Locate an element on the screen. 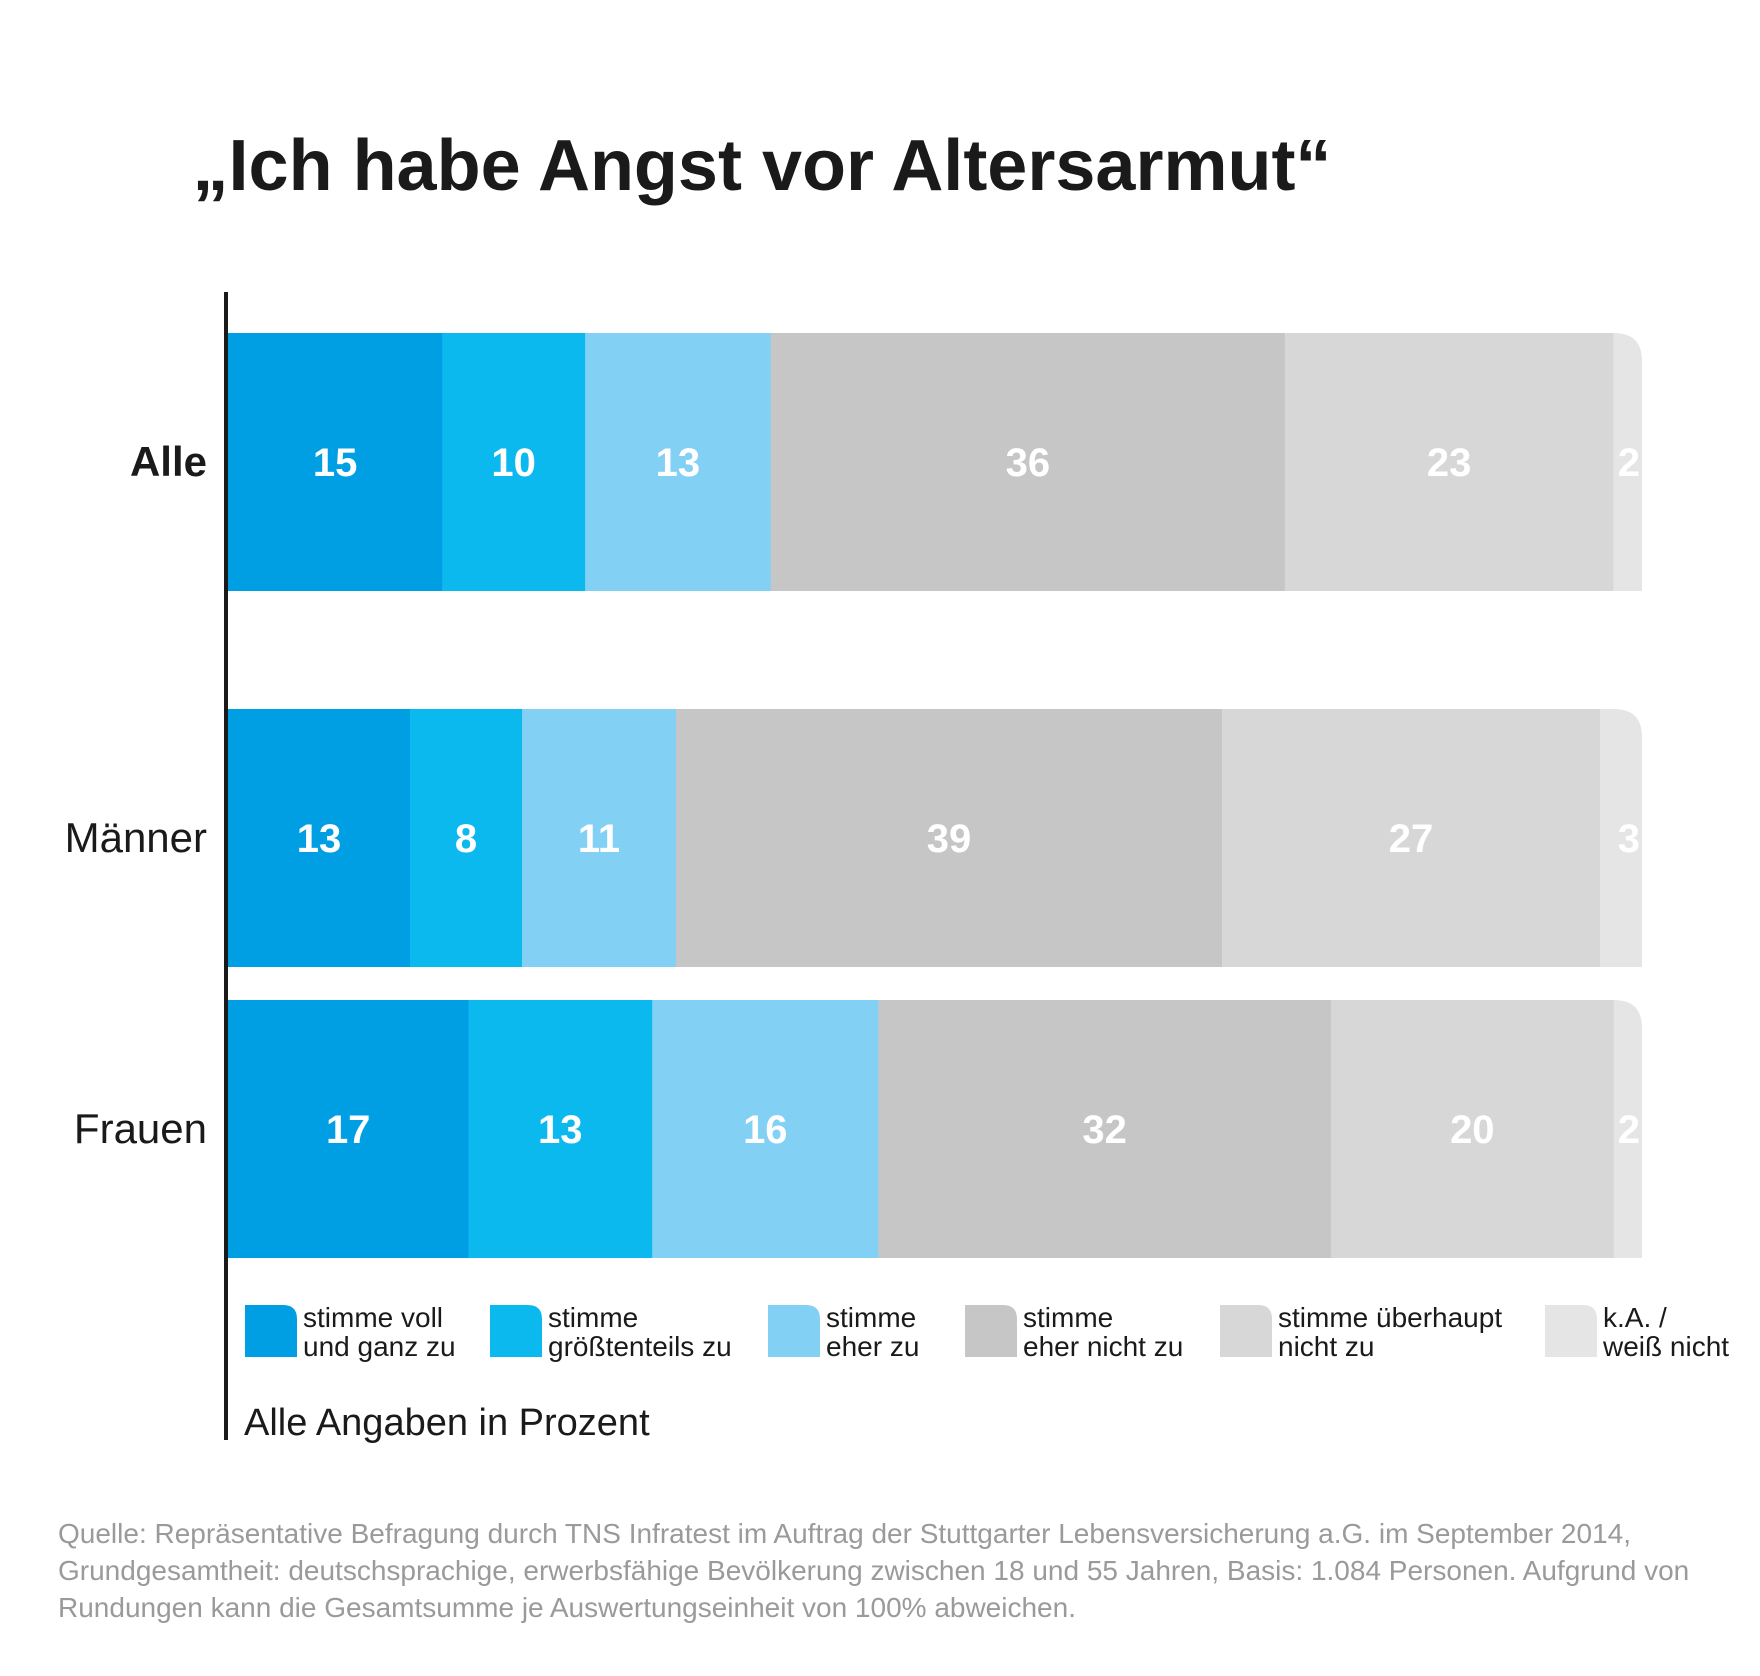 This screenshot has width=1760, height=1676. bar-segment-alle-stimme-eher-nicht-zu is located at coordinates (1028, 462).